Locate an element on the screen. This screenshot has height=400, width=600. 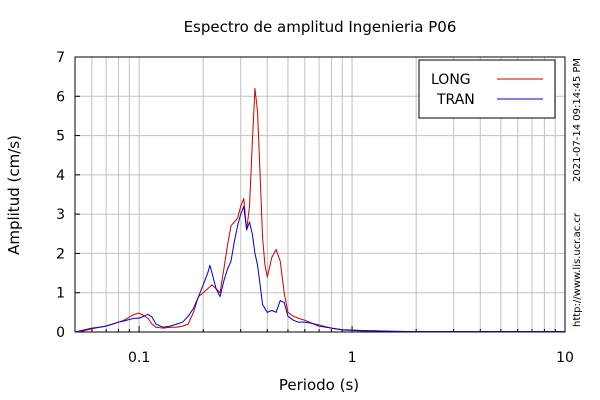
y-tick-label: 2 is located at coordinates (60, 254).